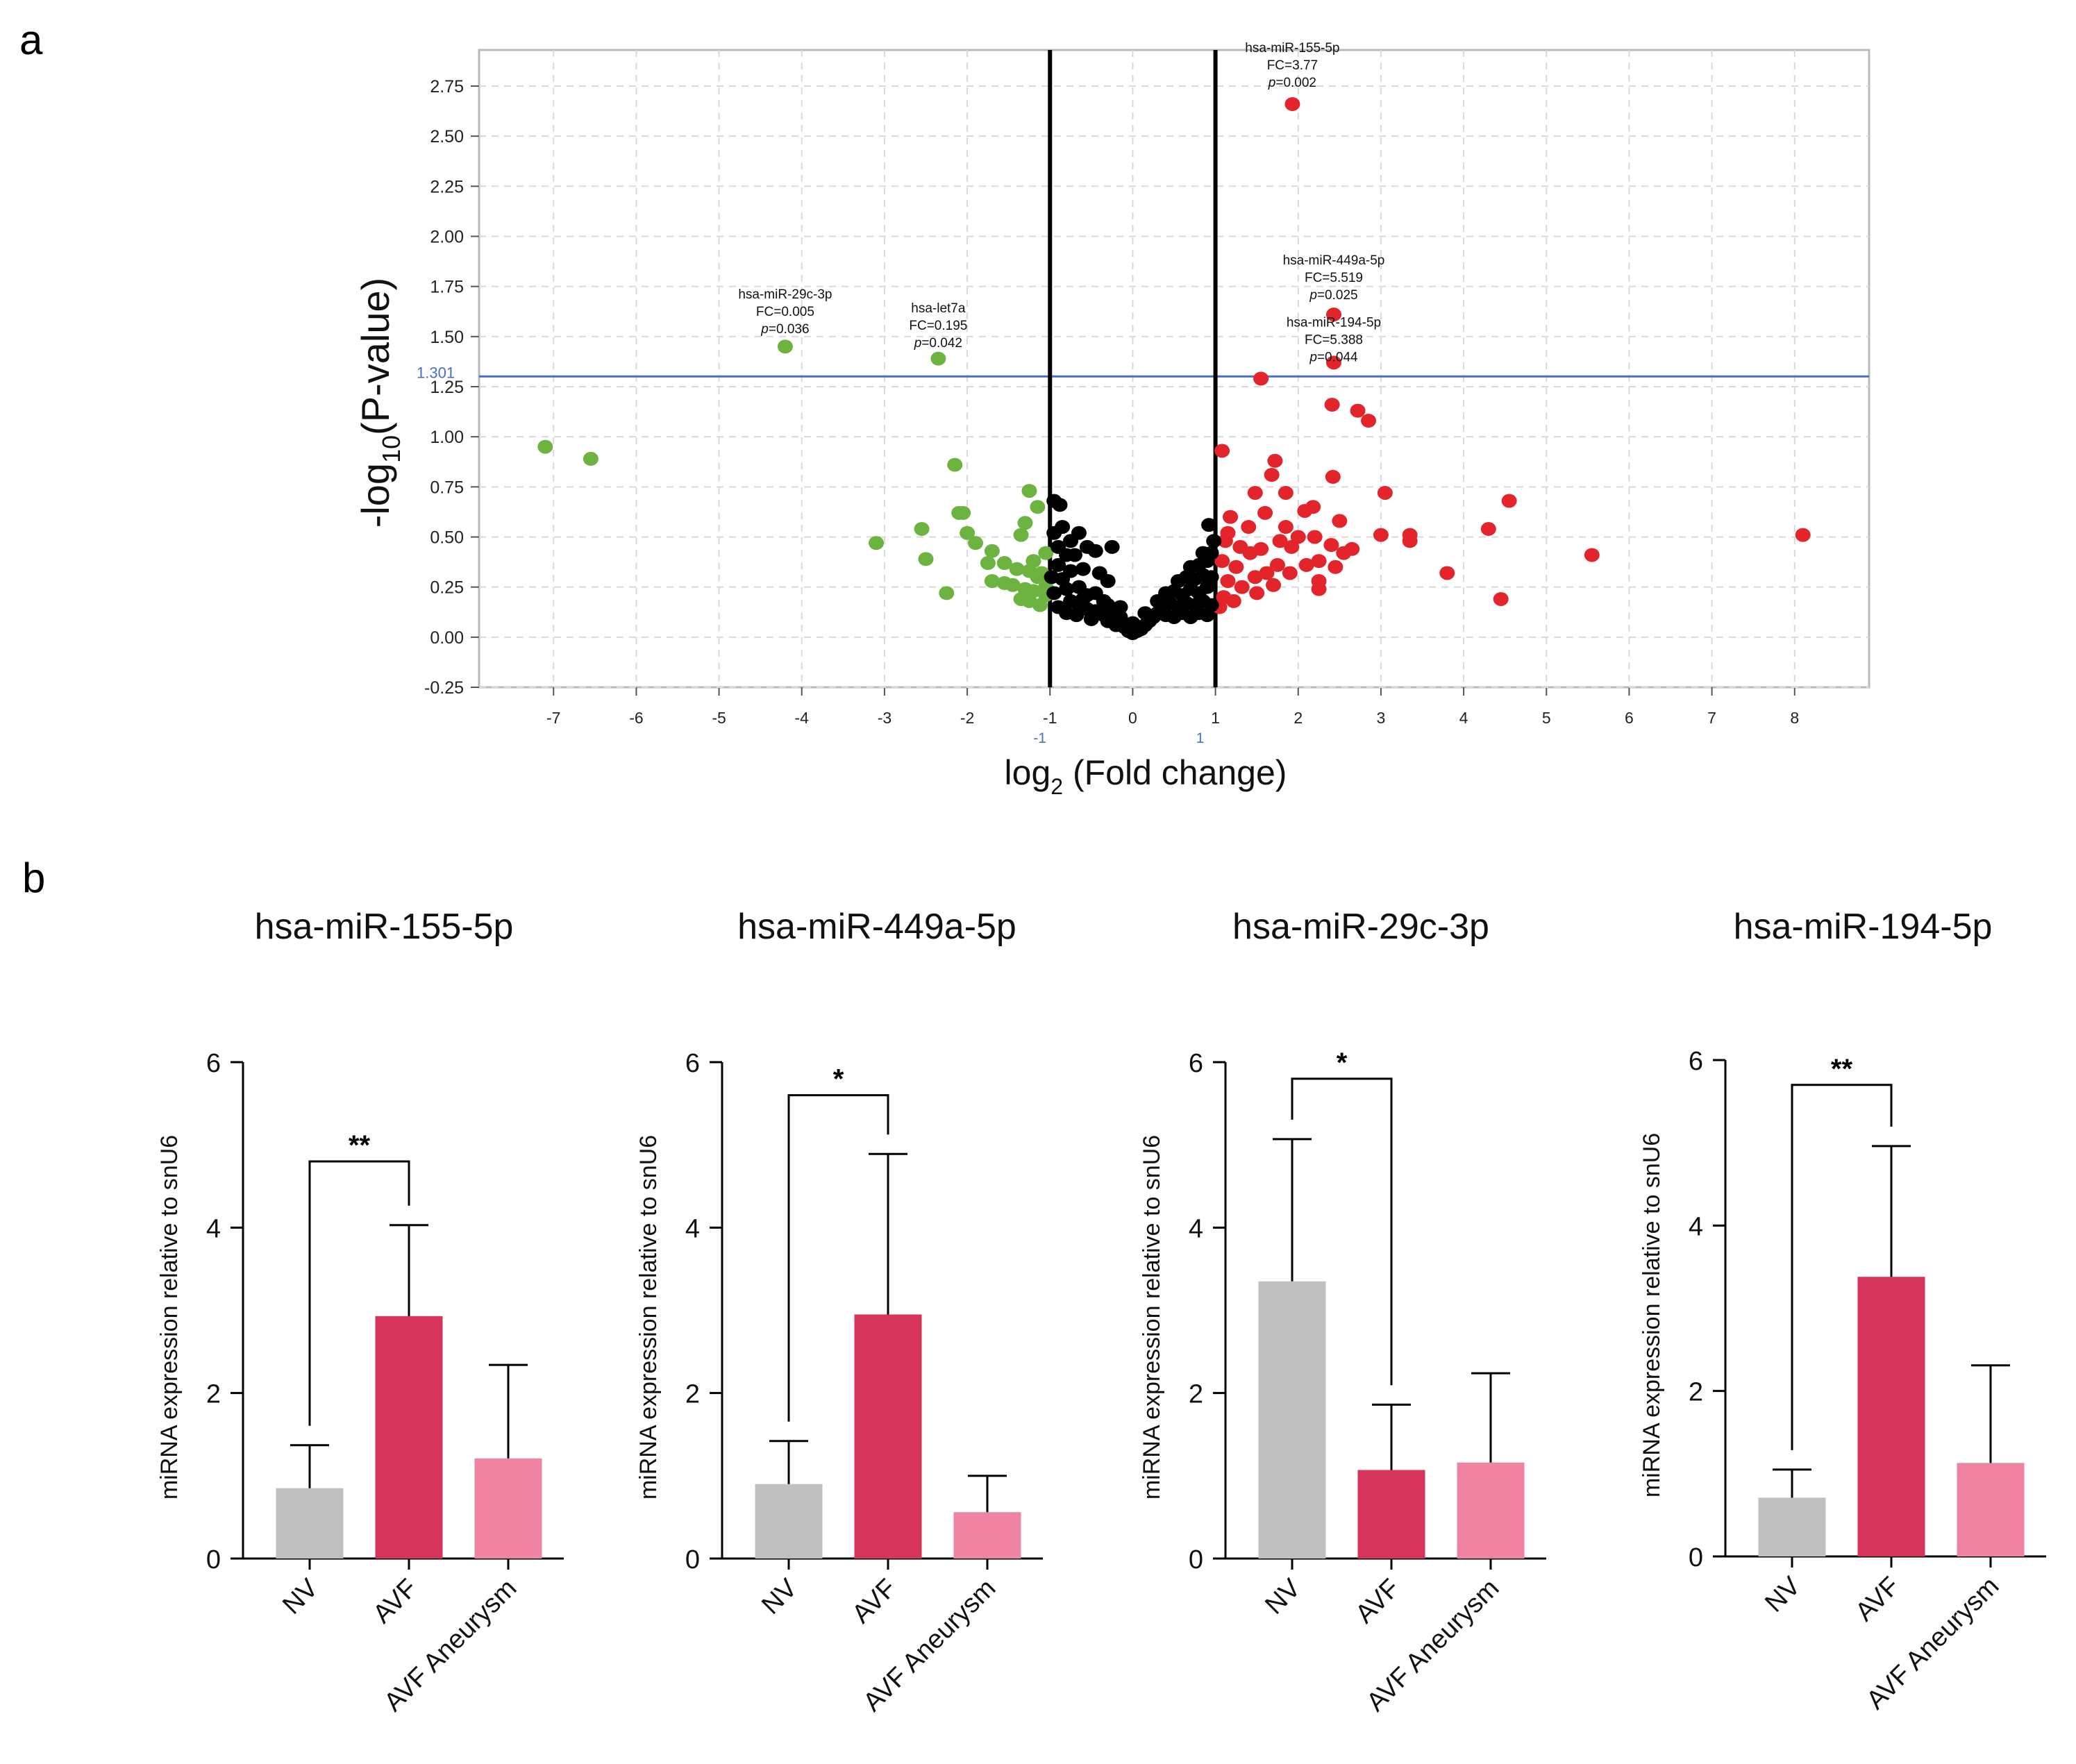  I want to click on bar-chart-title: hsa-miR-29c-3p, so click(1360, 927).